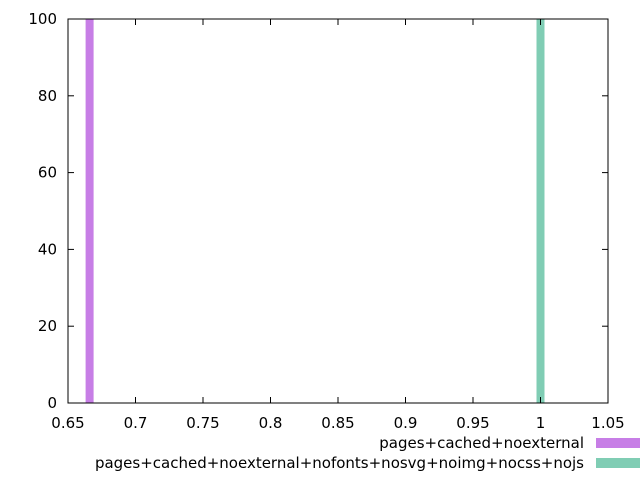 Image resolution: width=640 pixels, height=480 pixels. Describe the element at coordinates (541, 423) in the screenshot. I see `x-tick-label: 1` at that location.